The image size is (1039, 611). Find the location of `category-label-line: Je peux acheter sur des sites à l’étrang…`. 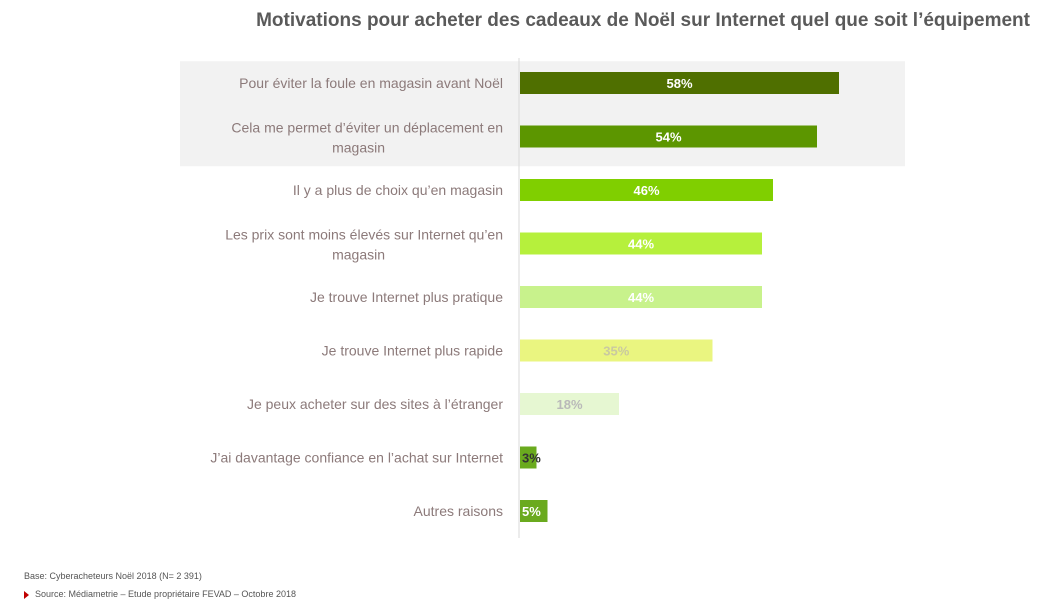

category-label-line: Je peux acheter sur des sites à l’étrang… is located at coordinates (375, 404).